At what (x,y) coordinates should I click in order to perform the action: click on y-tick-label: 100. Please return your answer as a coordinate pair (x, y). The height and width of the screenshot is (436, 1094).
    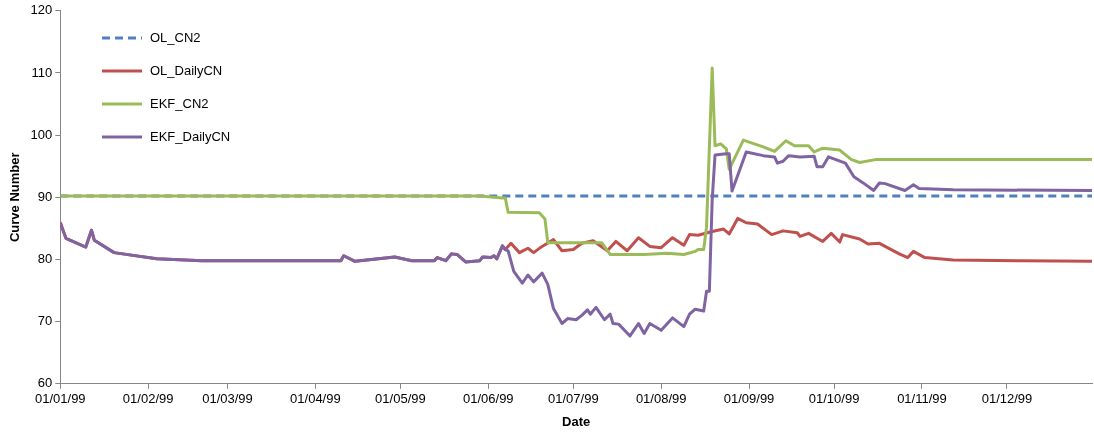
    Looking at the image, I should click on (41, 134).